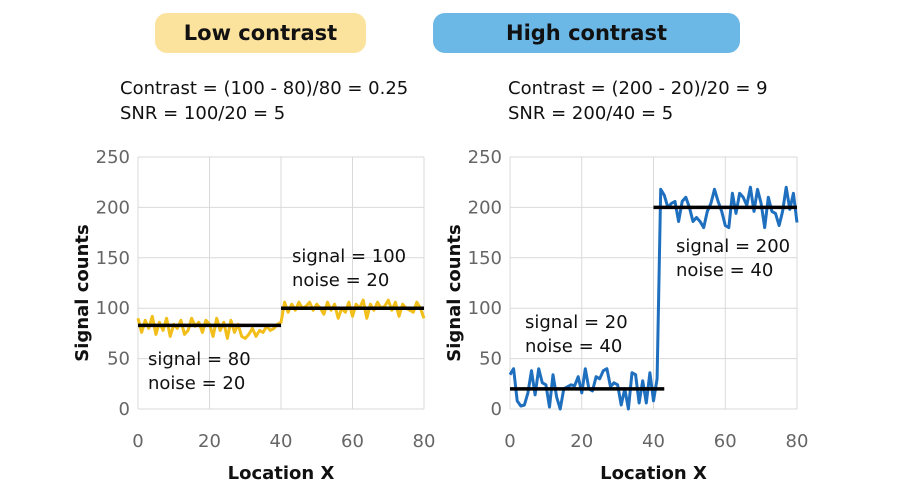  Describe the element at coordinates (349, 256) in the screenshot. I see `signal-annotation: signal = 100` at that location.